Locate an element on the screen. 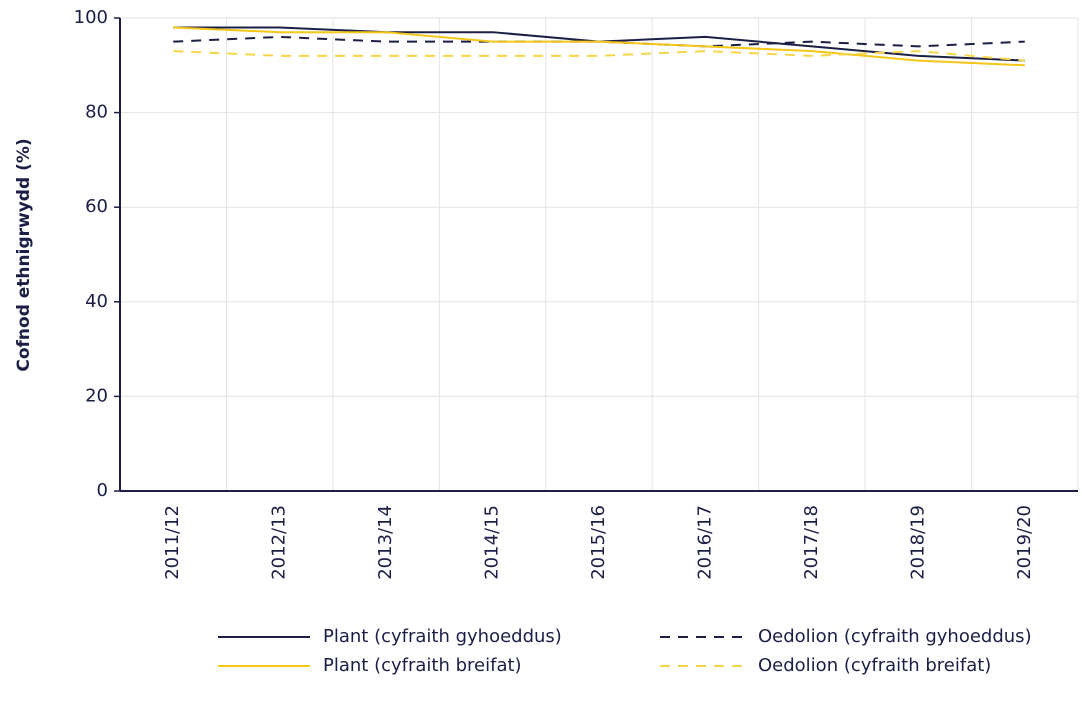 This screenshot has width=1082, height=709. legend-label: Oedolion (cyfraith gyhoeddus) is located at coordinates (895, 636).